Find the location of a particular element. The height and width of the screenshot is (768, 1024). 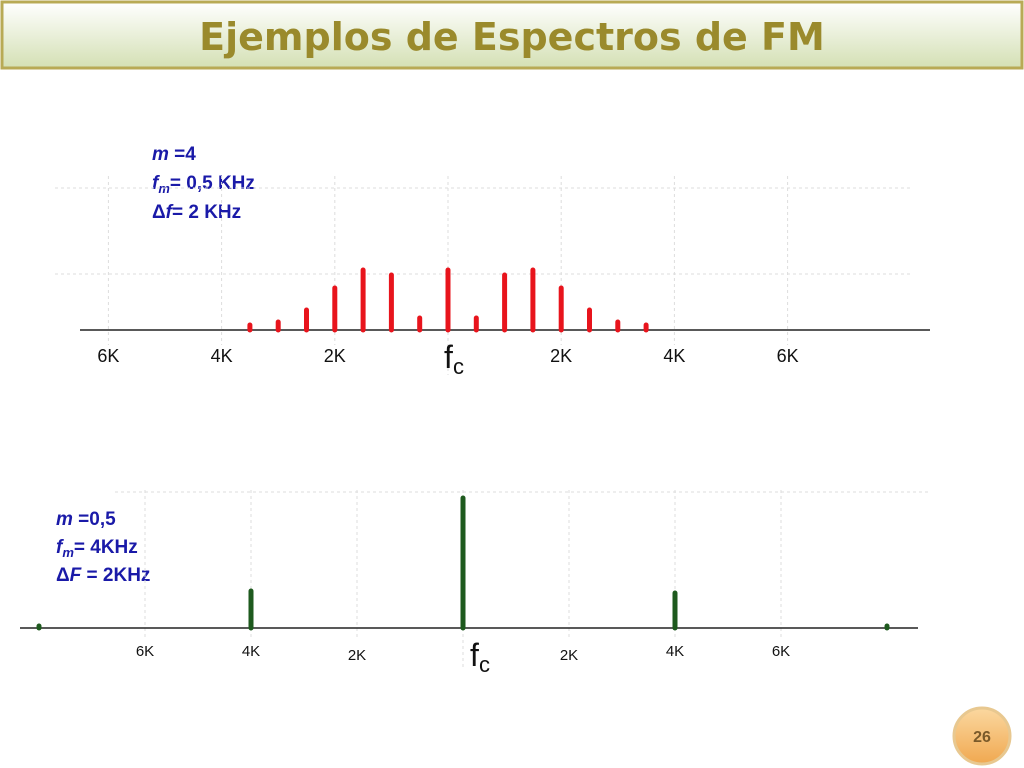

param-line: Δf= 2 KHz is located at coordinates (196, 212).